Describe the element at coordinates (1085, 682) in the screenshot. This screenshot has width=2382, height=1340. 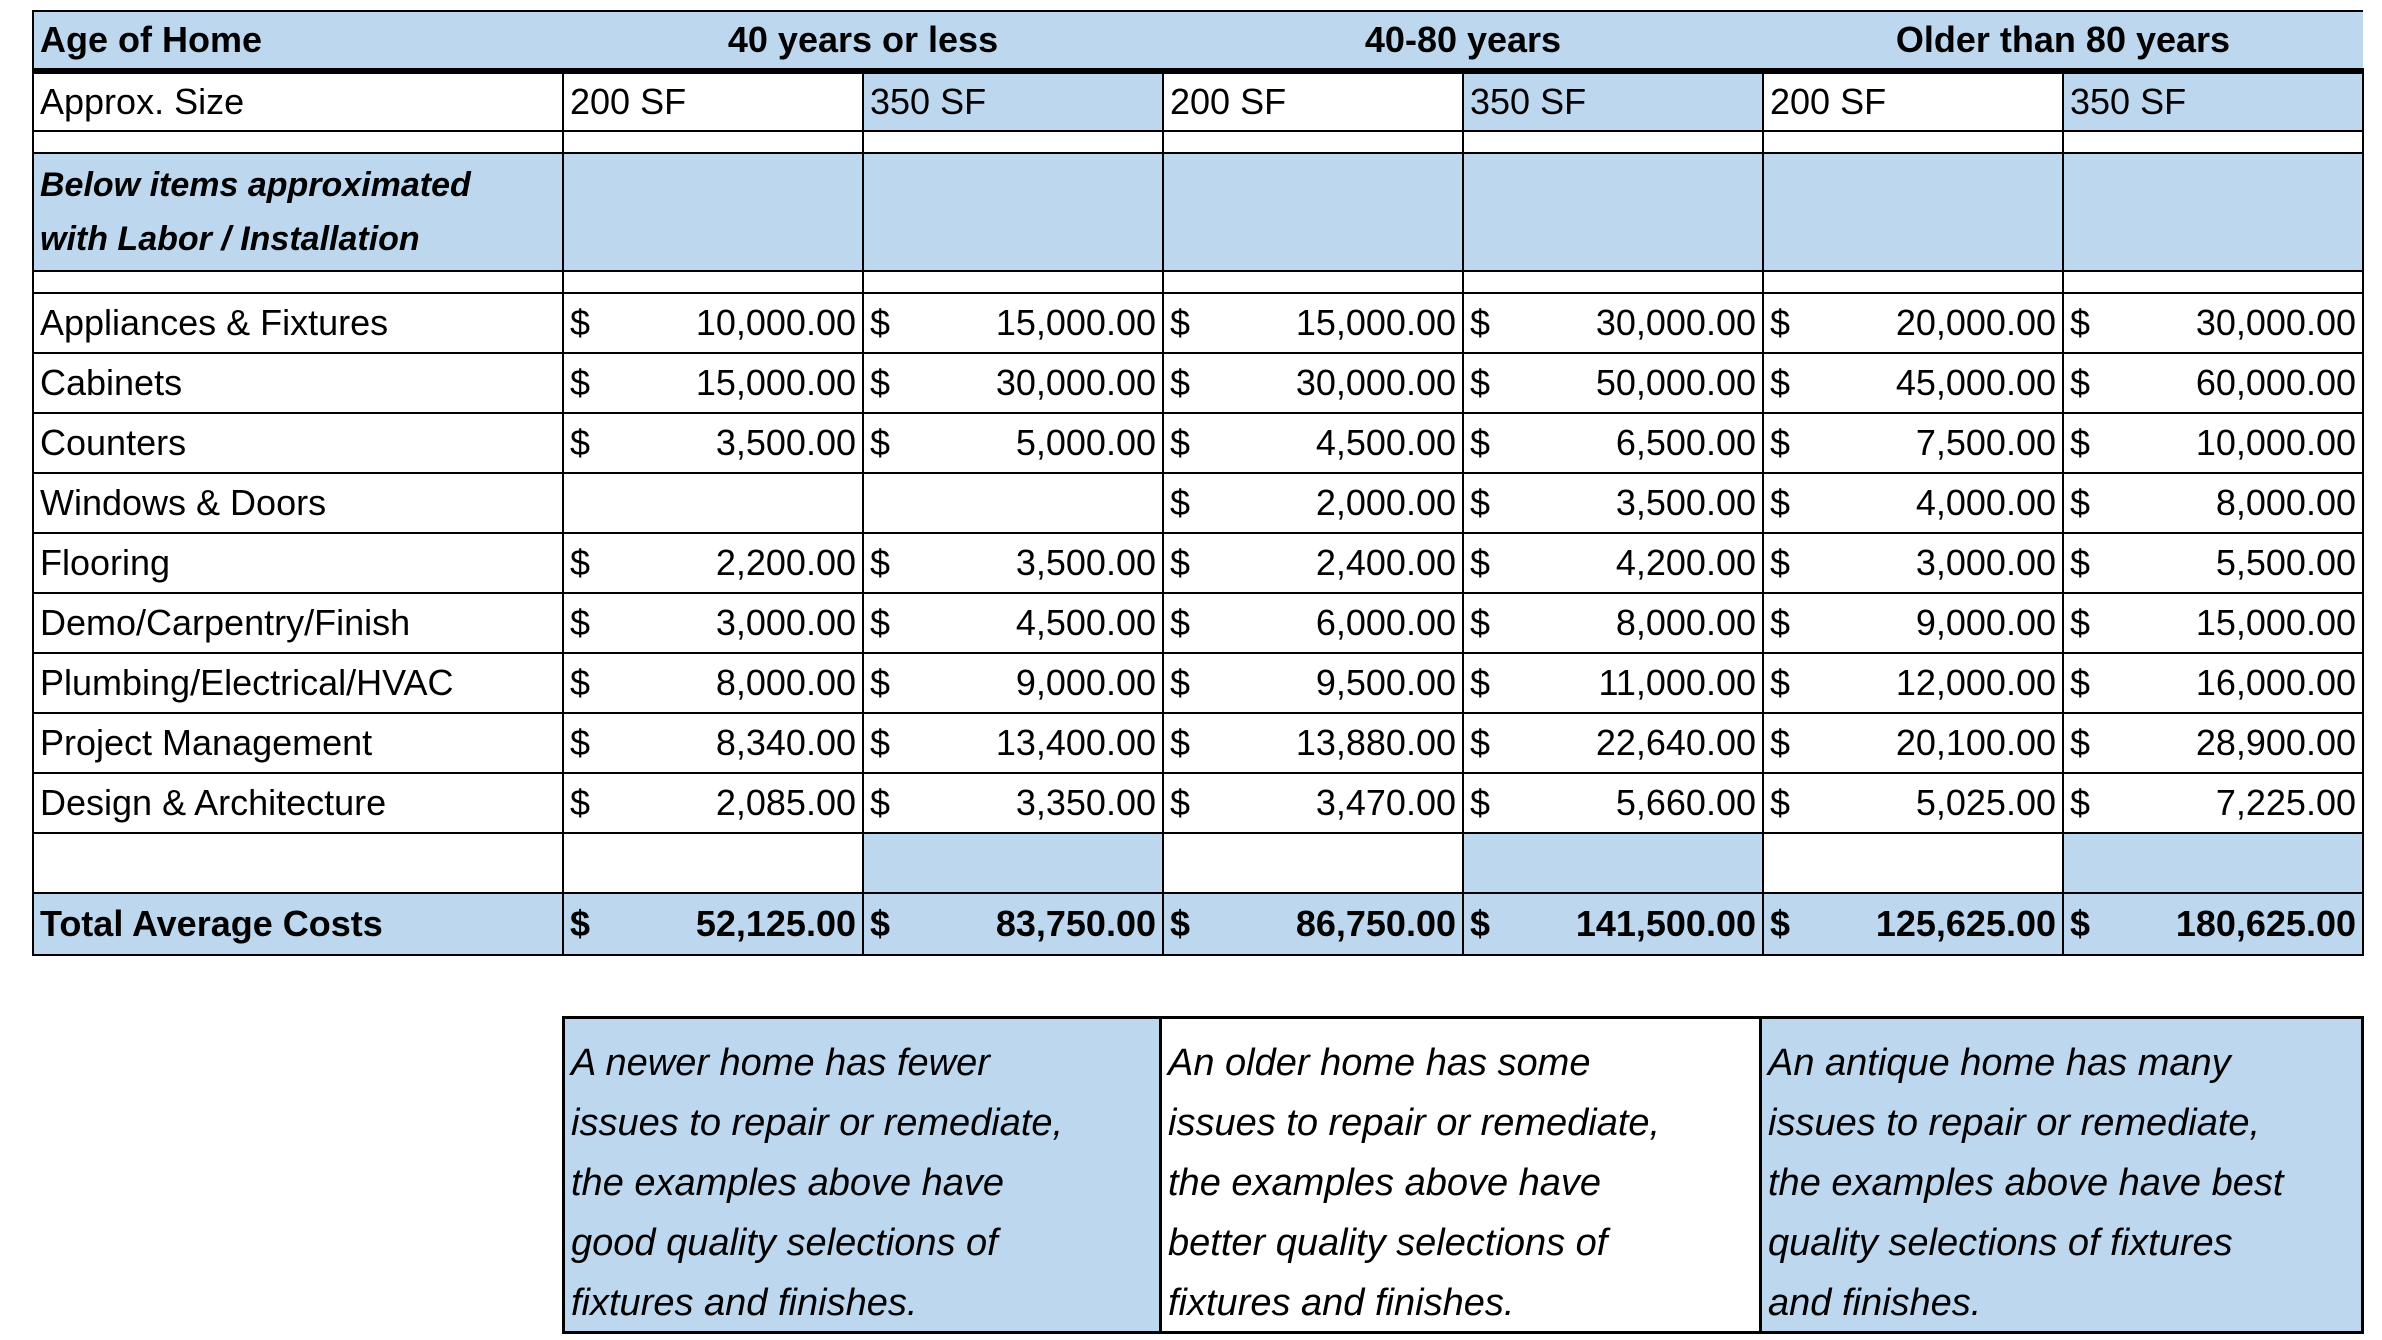
I see `amount: 9,000.00` at that location.